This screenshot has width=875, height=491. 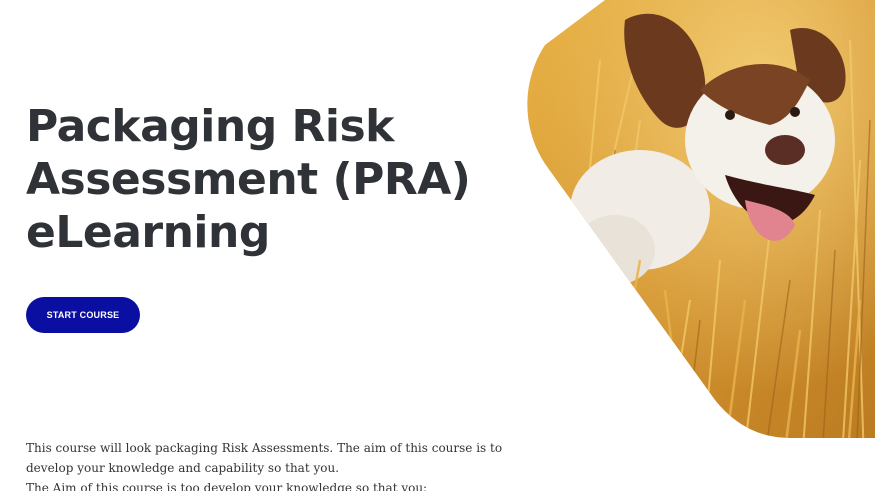 I want to click on title-line-1: Packaging Risk, so click(x=210, y=126).